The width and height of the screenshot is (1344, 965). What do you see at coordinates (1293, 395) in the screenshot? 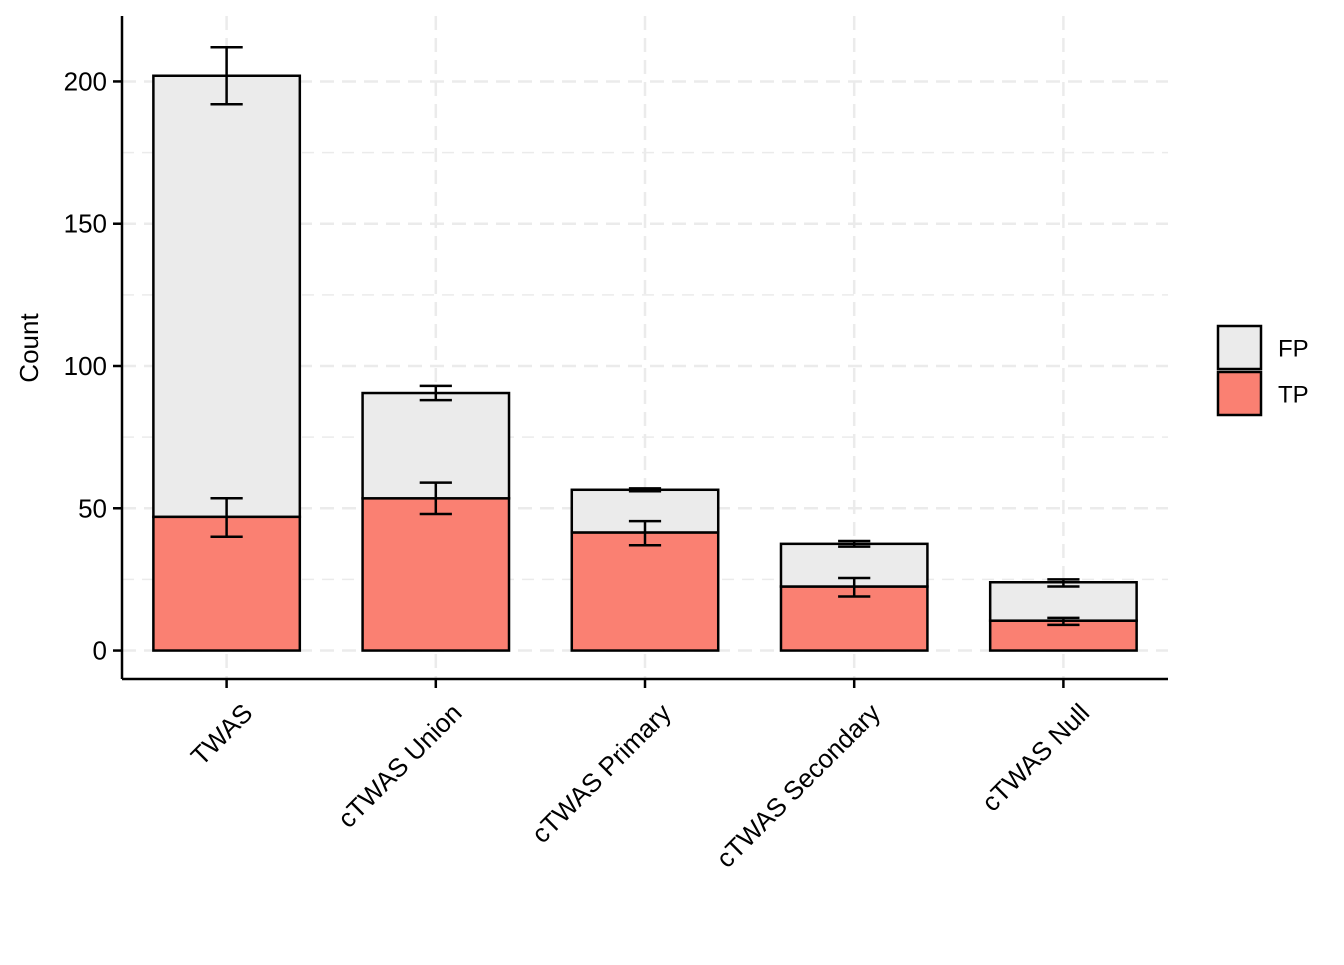
I see `legend-label-tp: TP` at bounding box center [1293, 395].